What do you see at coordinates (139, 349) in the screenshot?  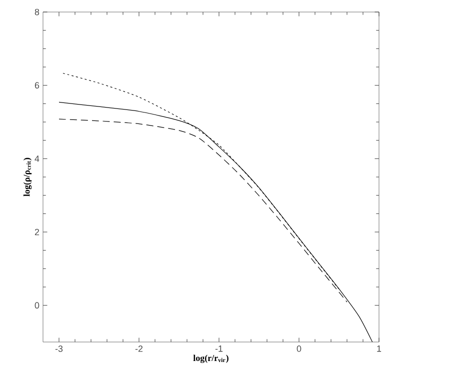 I see `x-tick-label: -2` at bounding box center [139, 349].